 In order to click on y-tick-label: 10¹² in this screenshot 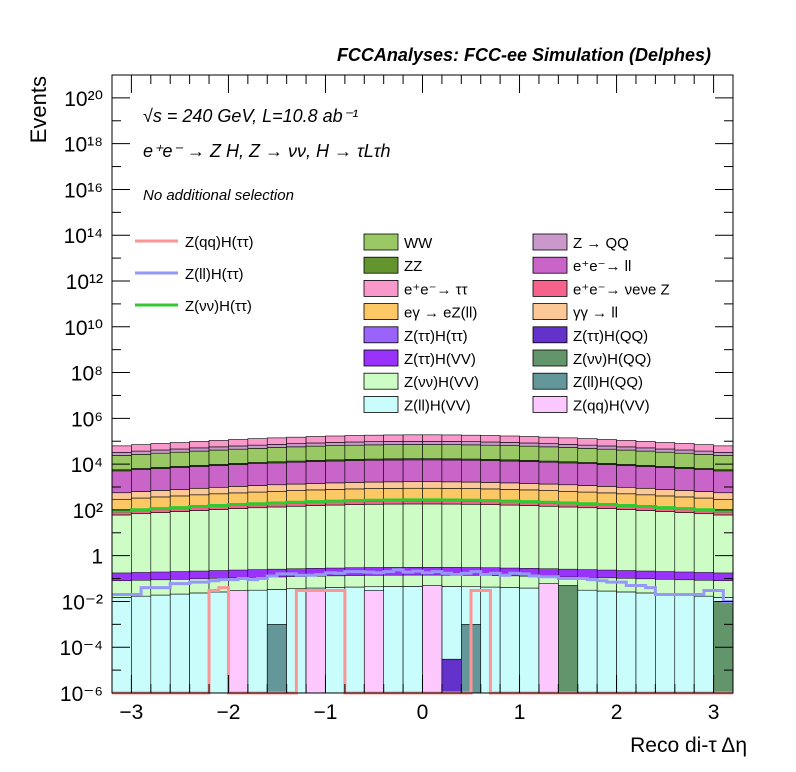, I will do `click(84, 282)`.